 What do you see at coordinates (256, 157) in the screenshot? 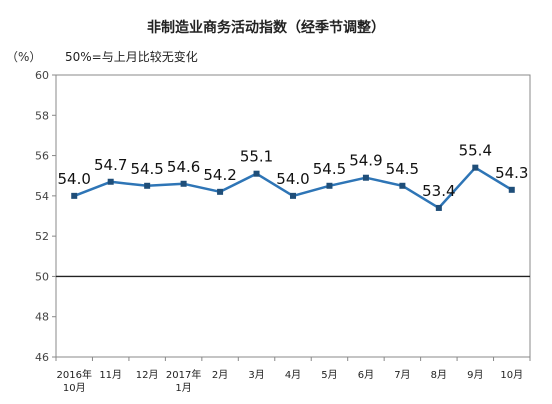
I see `data-label: 55.1` at bounding box center [256, 157].